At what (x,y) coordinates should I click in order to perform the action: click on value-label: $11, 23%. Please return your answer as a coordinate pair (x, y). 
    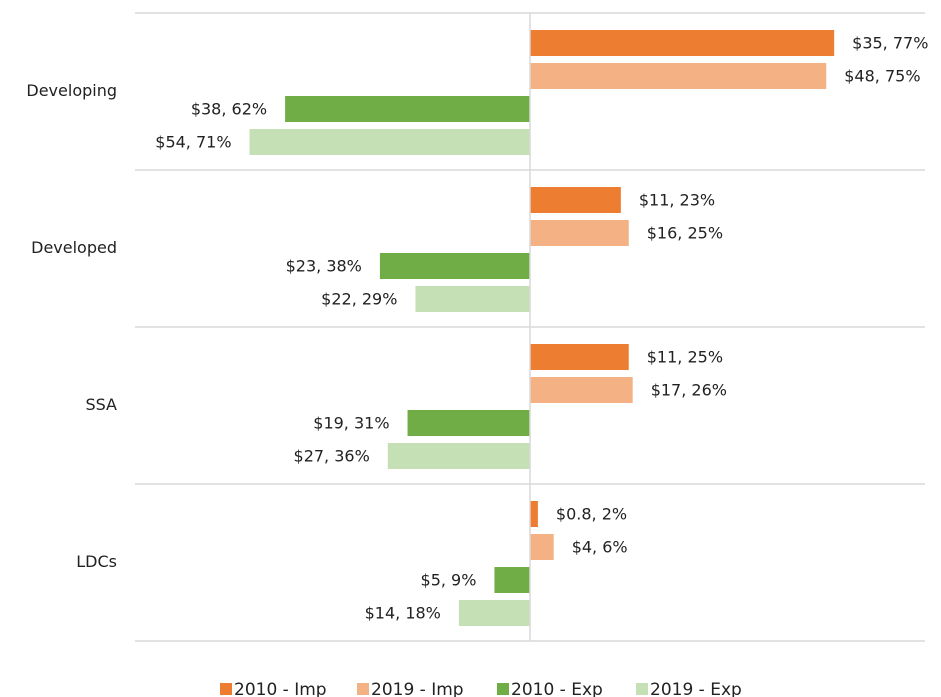
    Looking at the image, I should click on (677, 200).